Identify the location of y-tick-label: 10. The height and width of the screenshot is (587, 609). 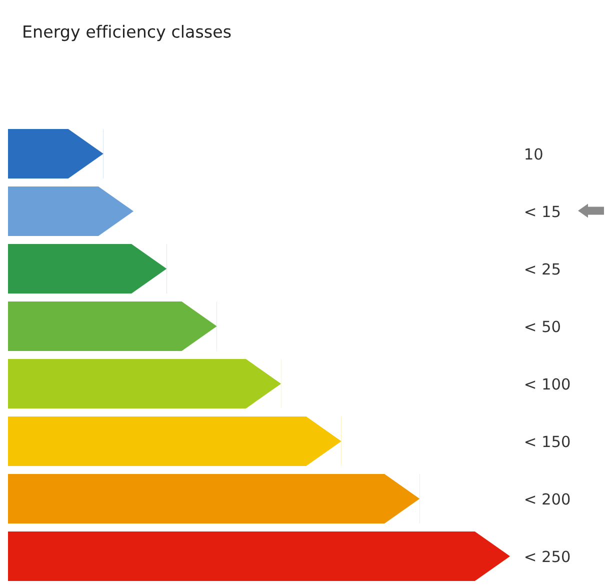
(534, 154).